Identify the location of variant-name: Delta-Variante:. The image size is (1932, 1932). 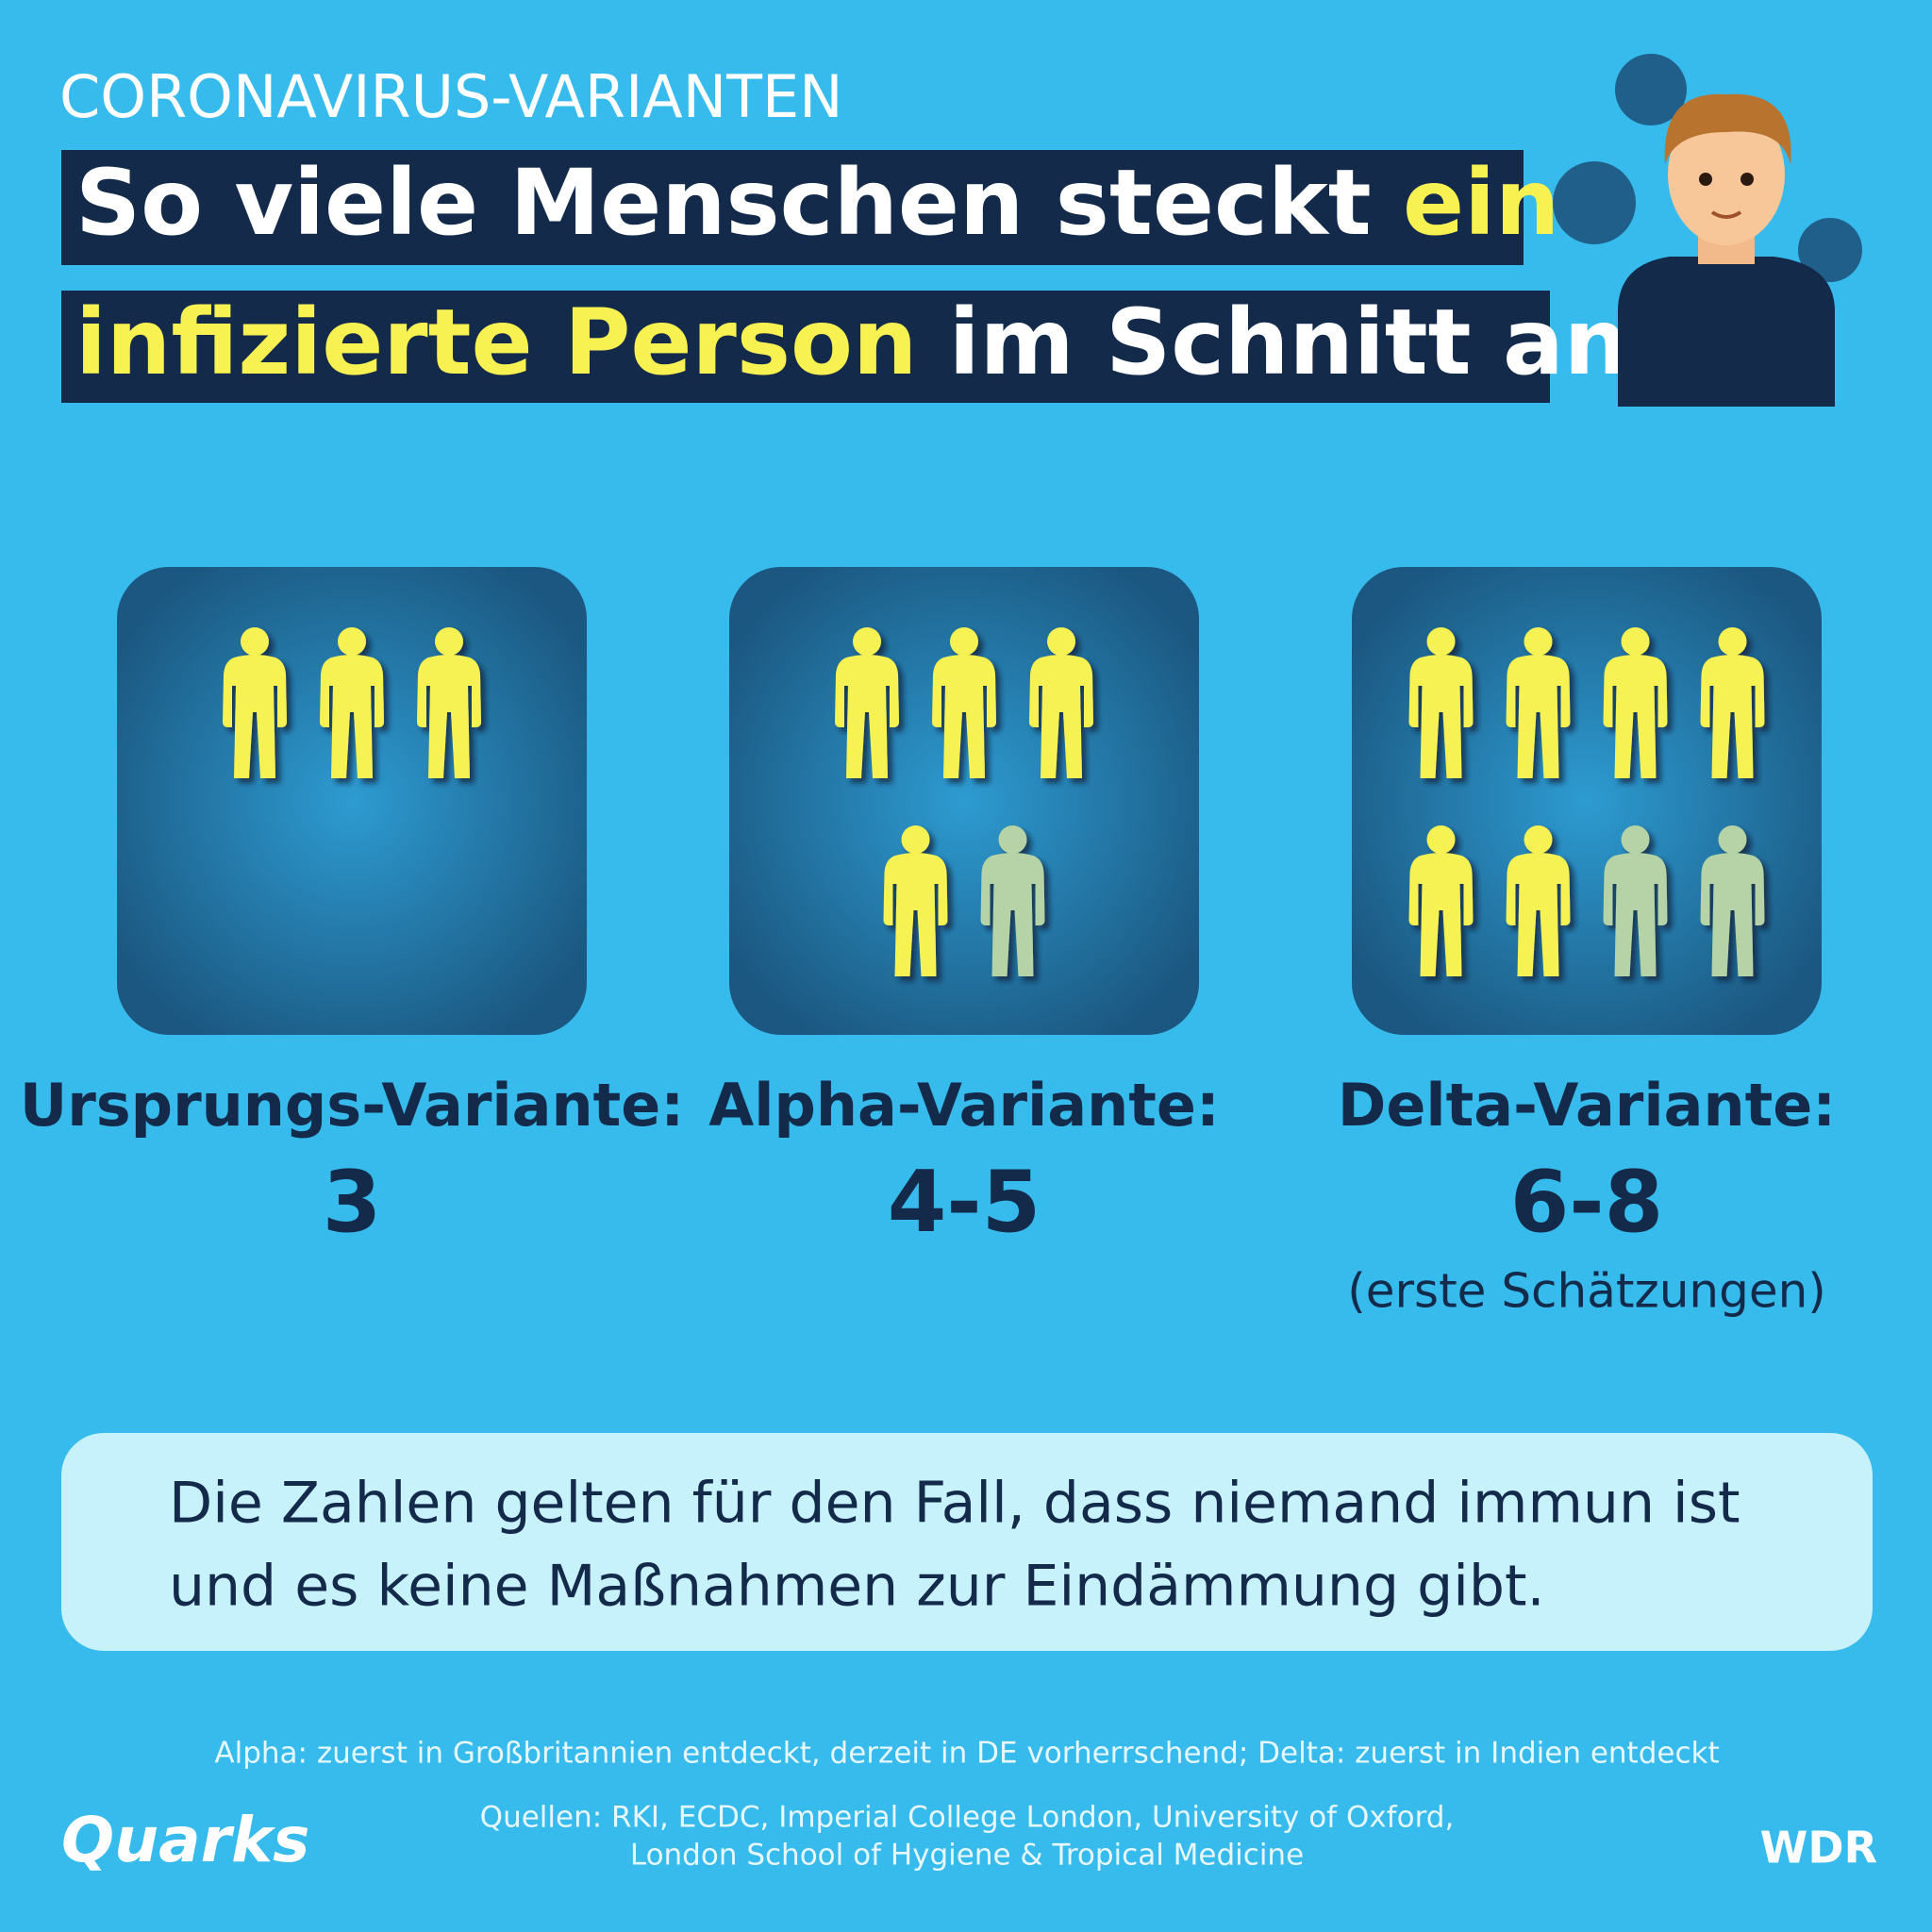
(1587, 1106).